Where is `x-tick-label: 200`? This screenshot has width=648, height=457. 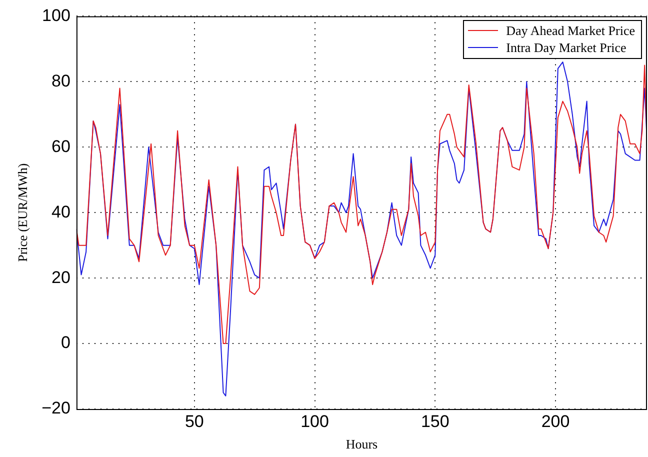 x-tick-label: 200 is located at coordinates (555, 421).